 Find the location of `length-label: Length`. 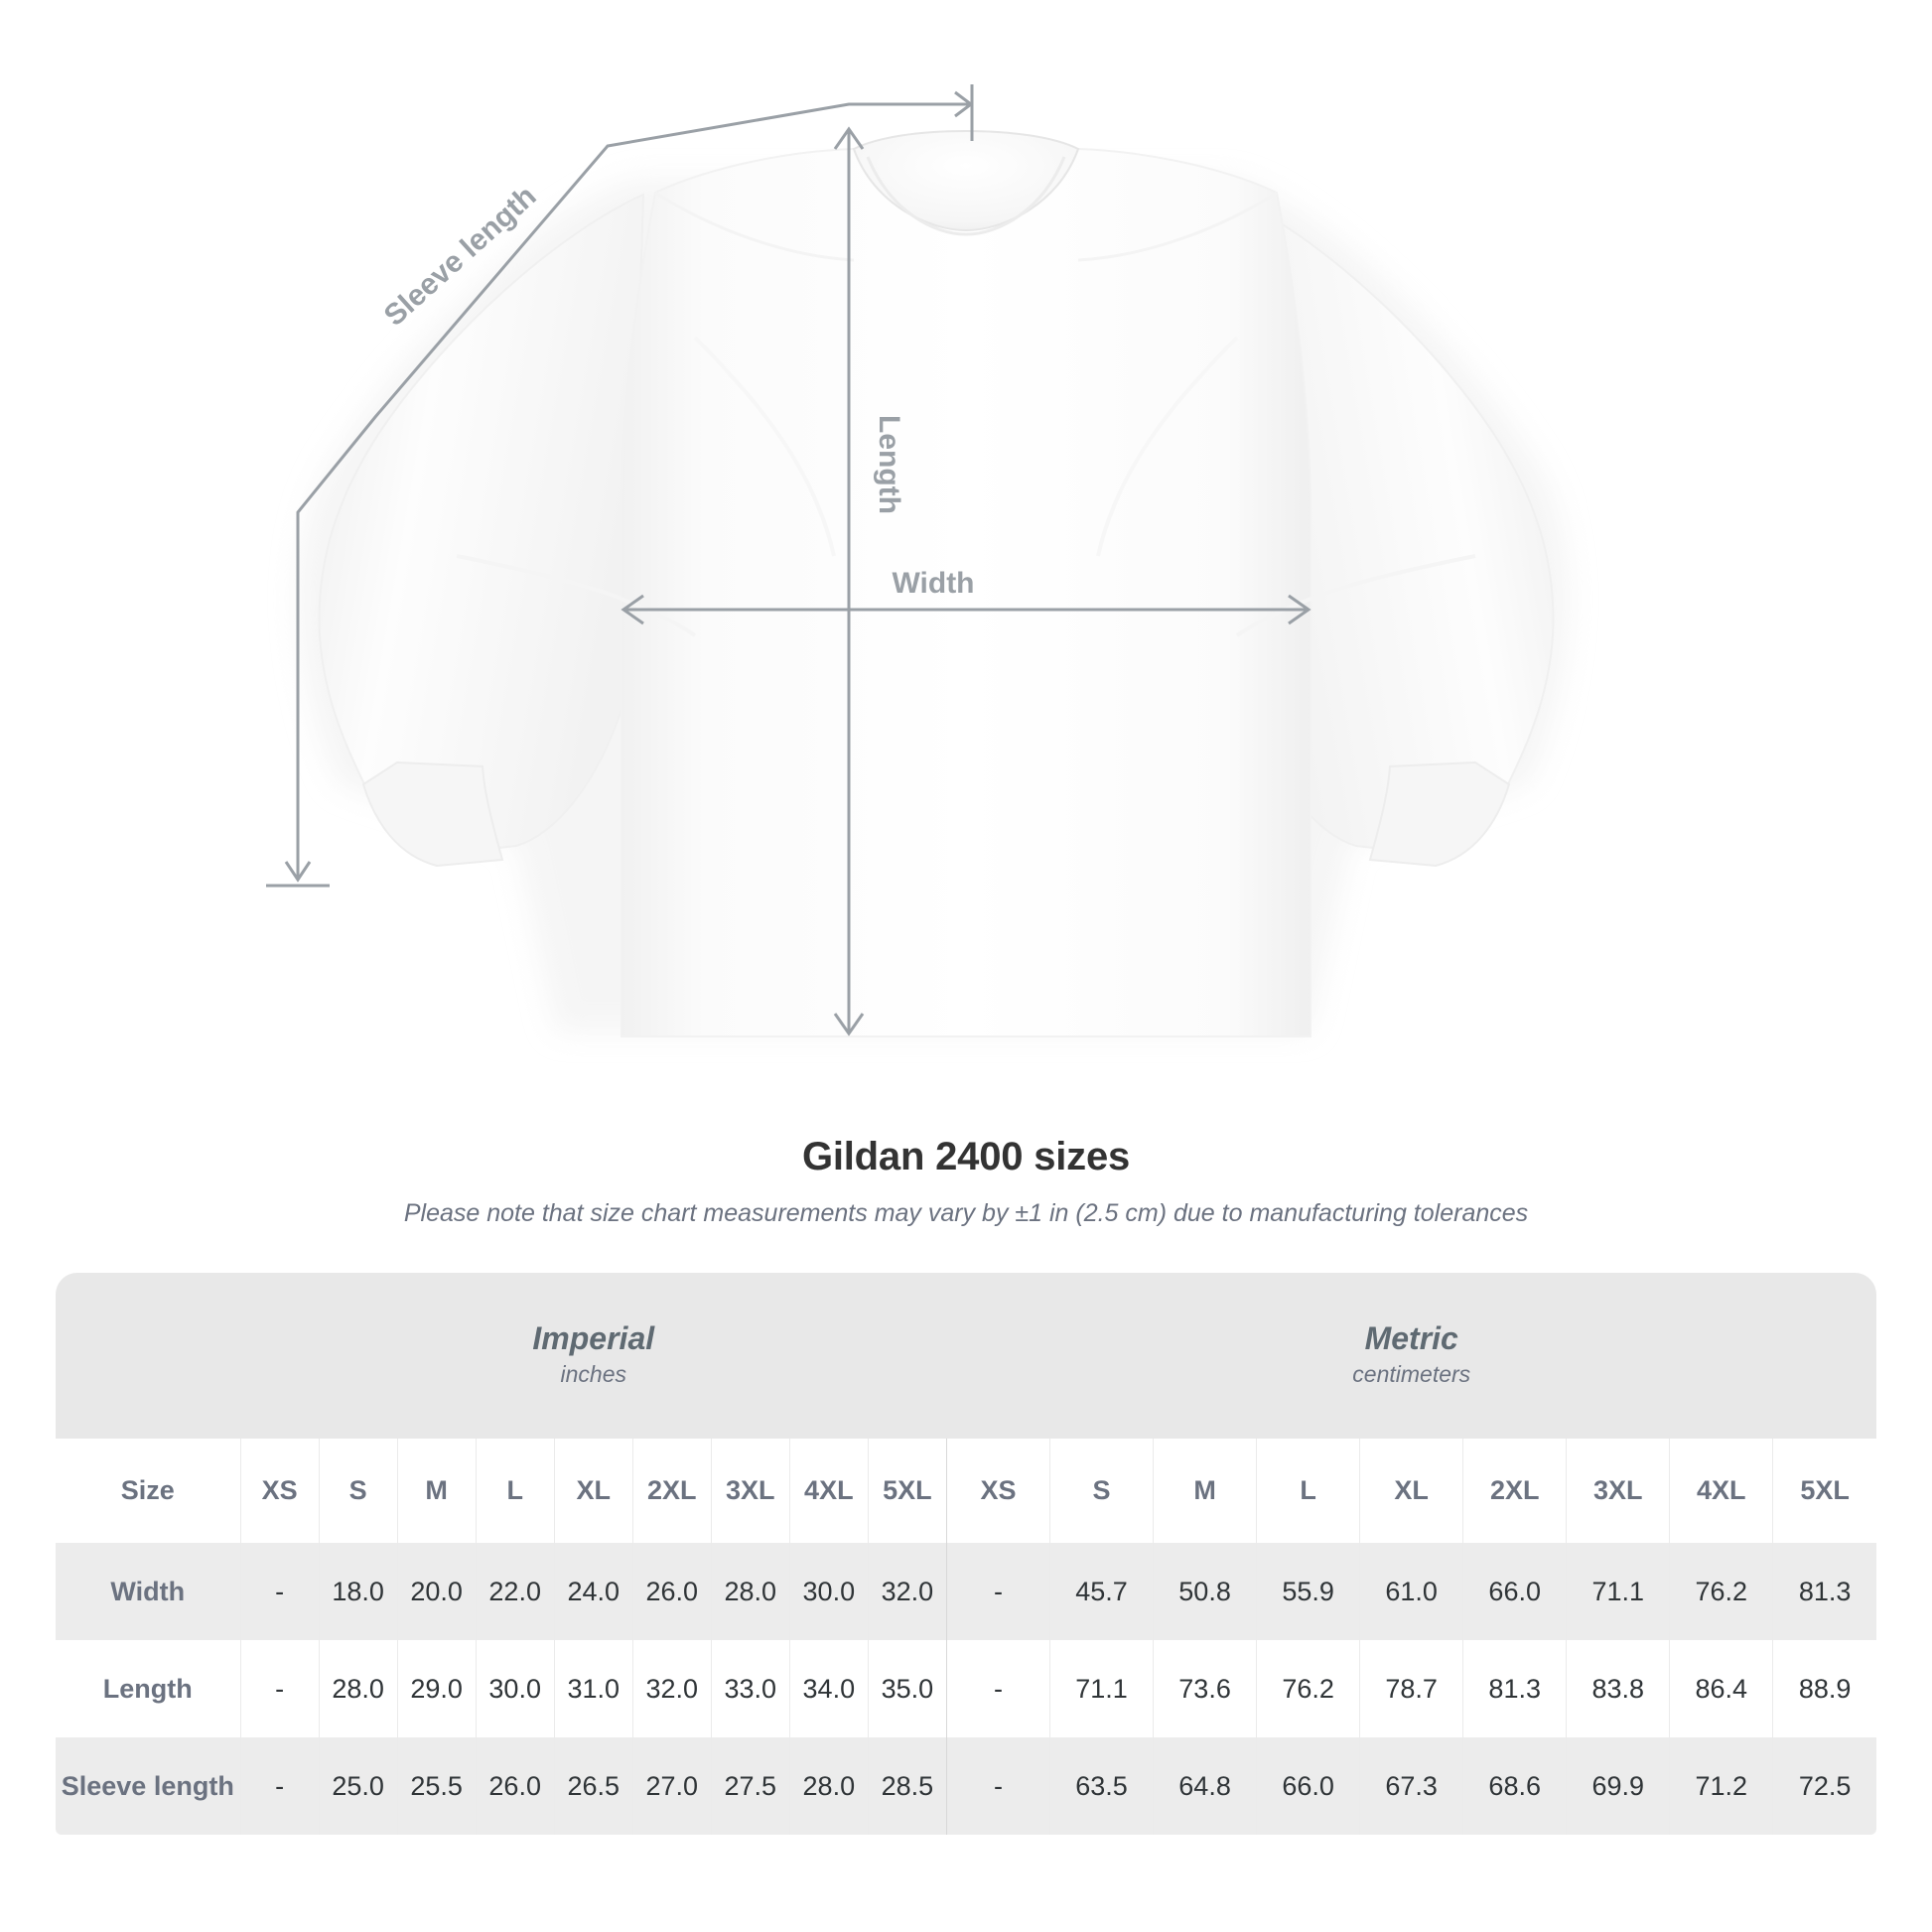

length-label: Length is located at coordinates (889, 464).